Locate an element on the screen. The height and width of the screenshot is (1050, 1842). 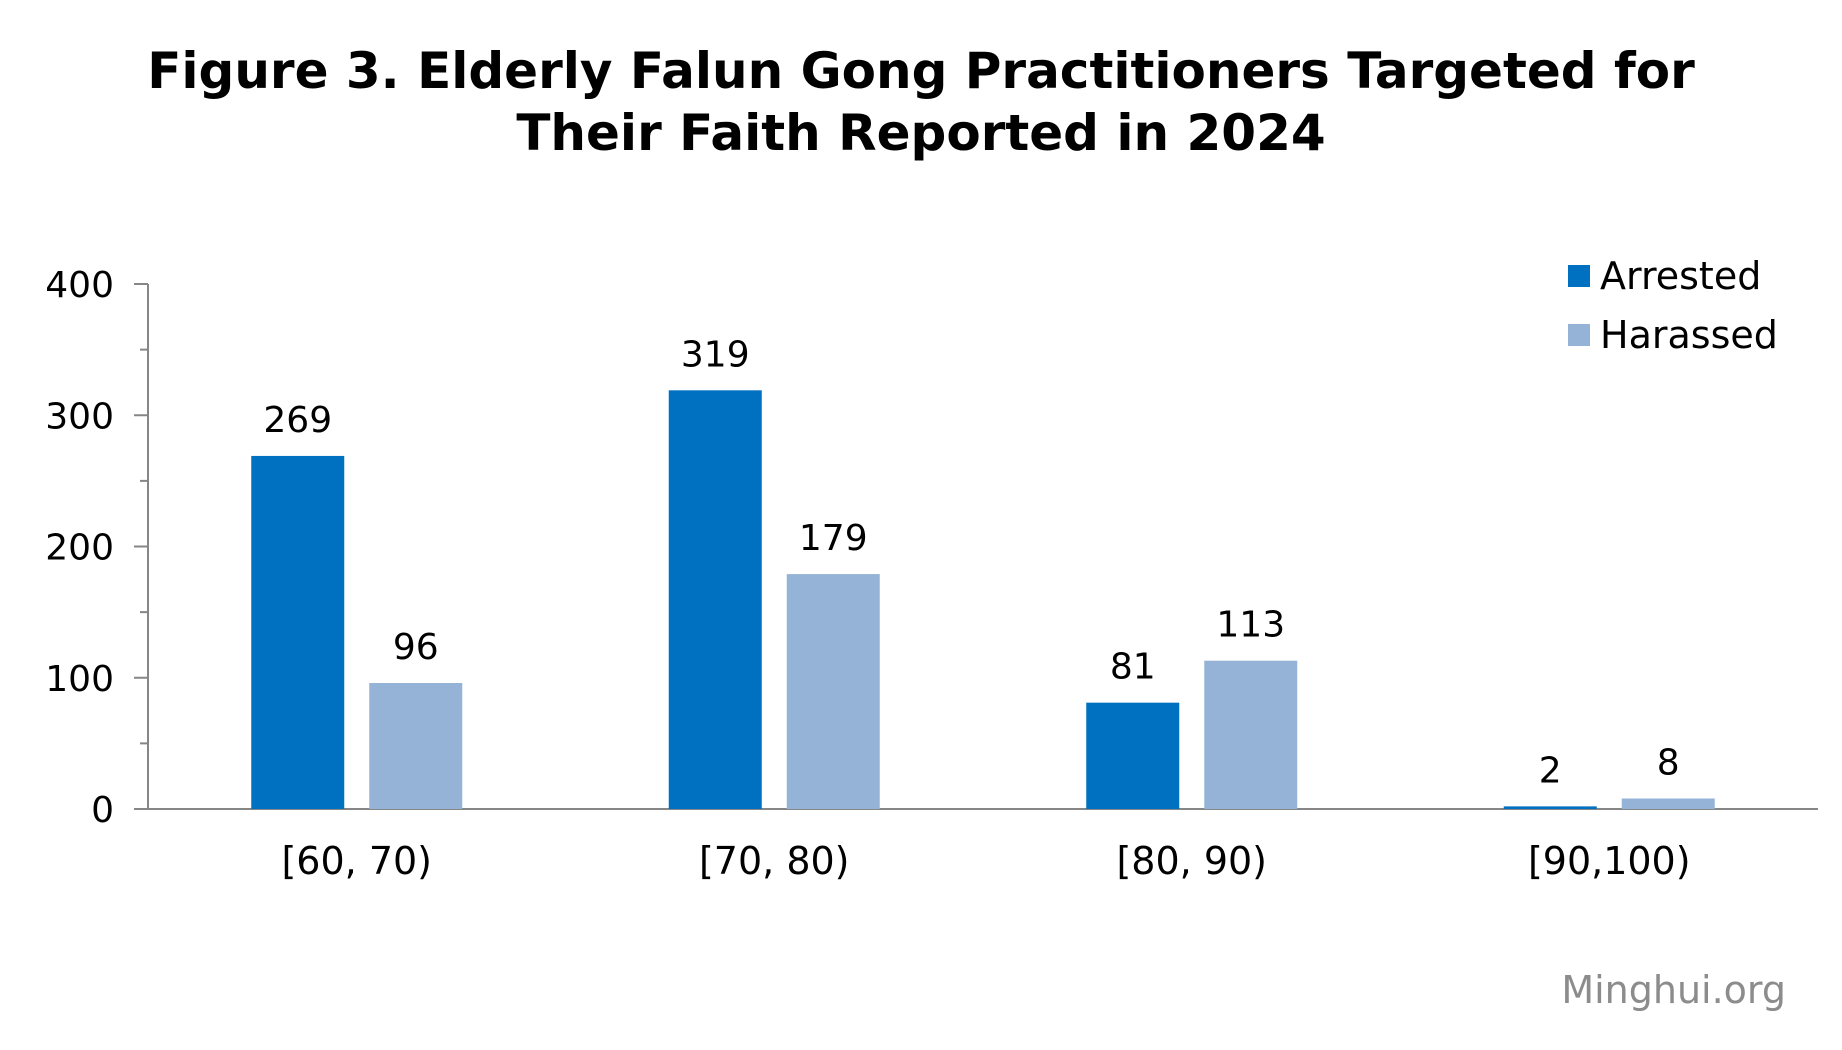
watermark: Minghui.org is located at coordinates (1673, 990).